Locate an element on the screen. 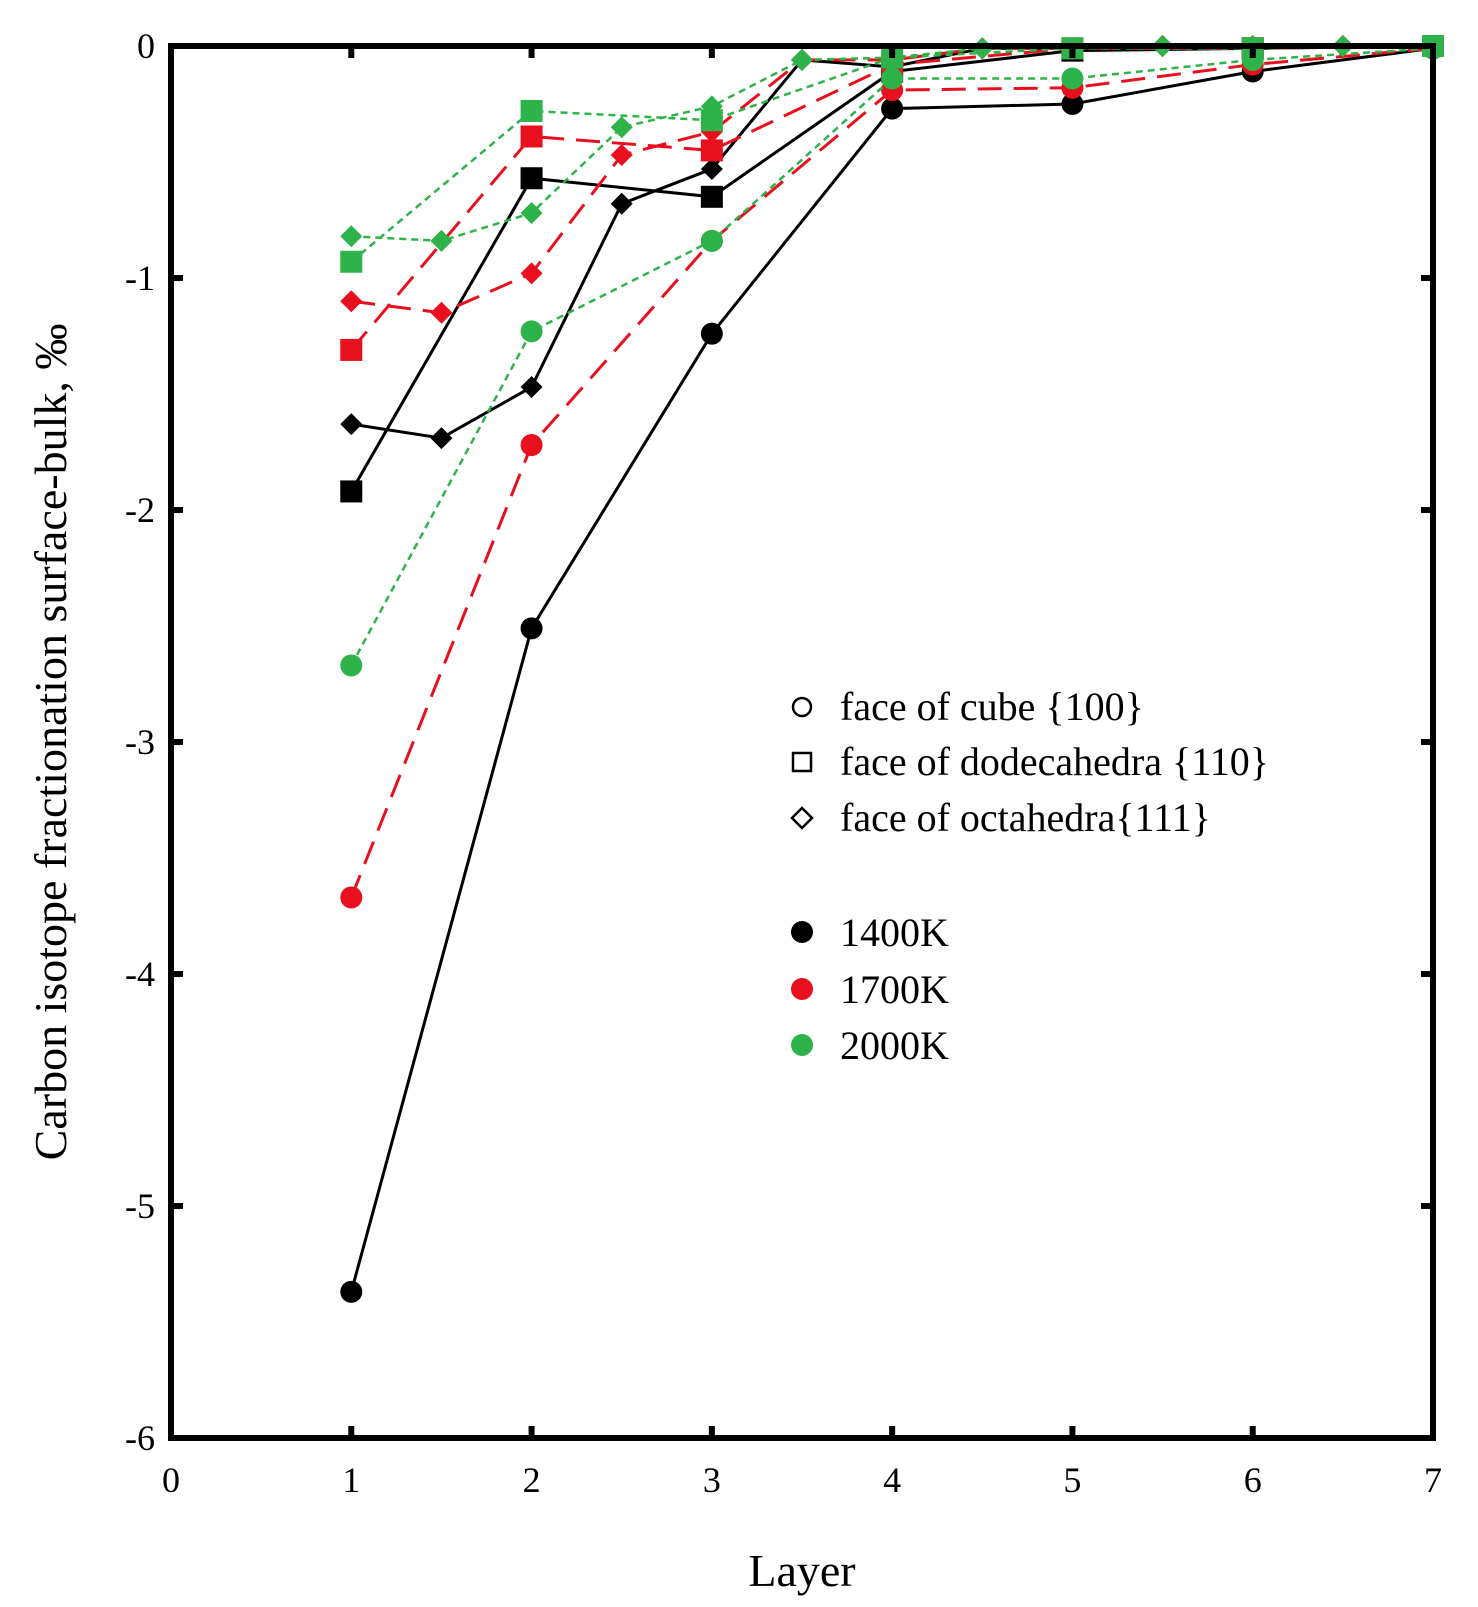  y-tick-label: -5 is located at coordinates (140, 1206).